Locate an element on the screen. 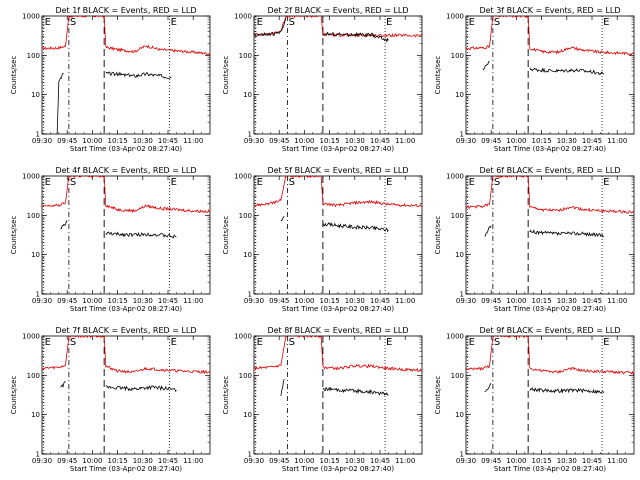  panel-title: Det 2f BLACK = Events, RED = LLD is located at coordinates (337, 10).